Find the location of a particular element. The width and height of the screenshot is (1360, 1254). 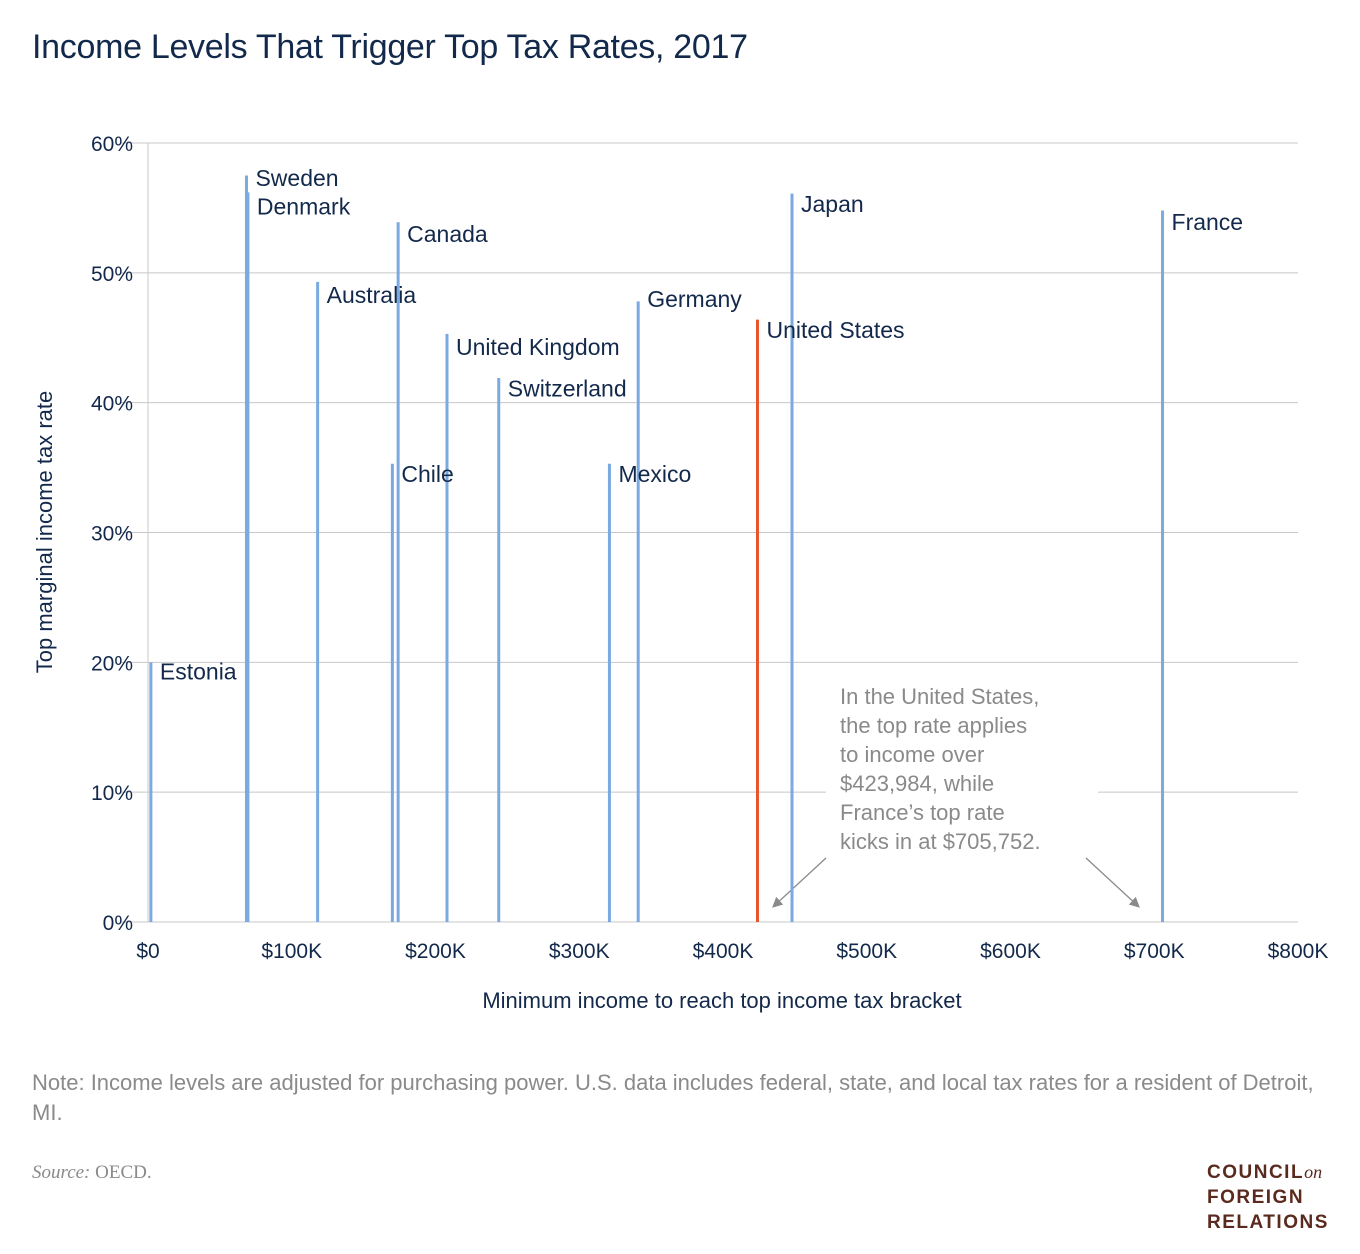

bar-label-estonia: Estonia is located at coordinates (198, 671).